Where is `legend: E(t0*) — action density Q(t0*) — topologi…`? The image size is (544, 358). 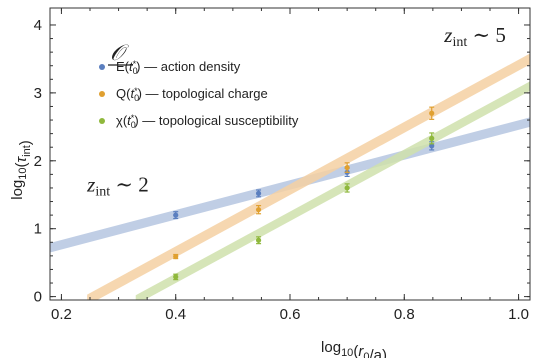 legend: E(t0*) — action density Q(t0*) — topologi… is located at coordinates (199, 94).